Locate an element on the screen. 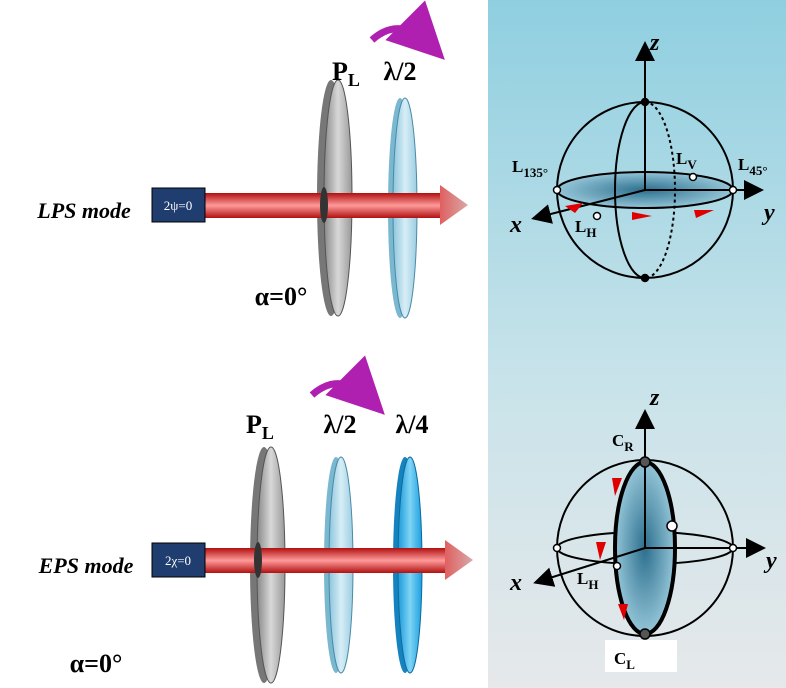 The height and width of the screenshot is (688, 786). meridian is located at coordinates (630, 190).